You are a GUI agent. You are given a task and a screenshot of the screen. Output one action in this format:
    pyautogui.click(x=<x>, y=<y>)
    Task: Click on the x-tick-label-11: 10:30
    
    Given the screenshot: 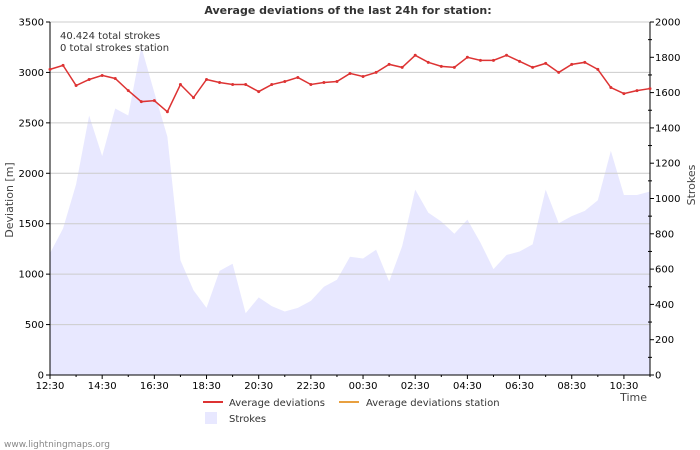 What is the action you would take?
    pyautogui.click(x=623, y=386)
    